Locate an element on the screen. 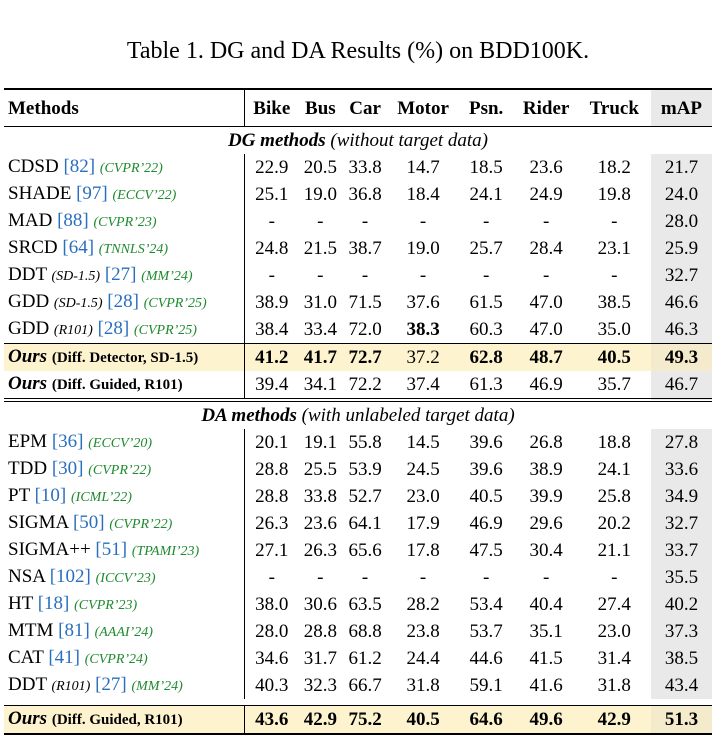  value-cell: 66.7 is located at coordinates (365, 685).